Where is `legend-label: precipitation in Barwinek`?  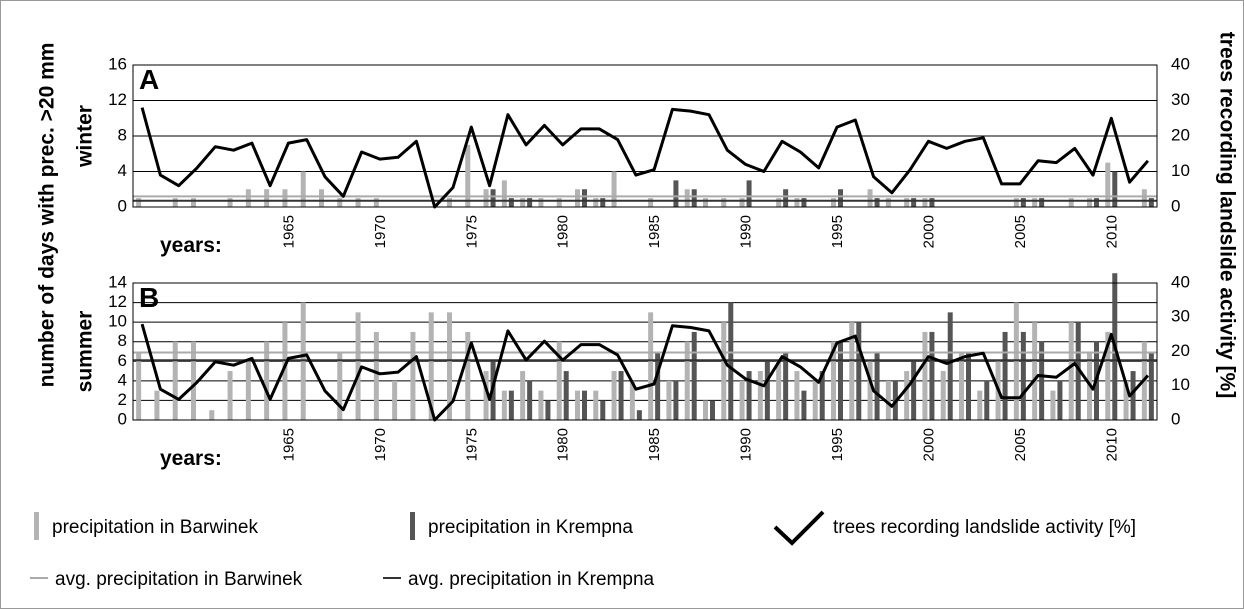 legend-label: precipitation in Barwinek is located at coordinates (155, 527).